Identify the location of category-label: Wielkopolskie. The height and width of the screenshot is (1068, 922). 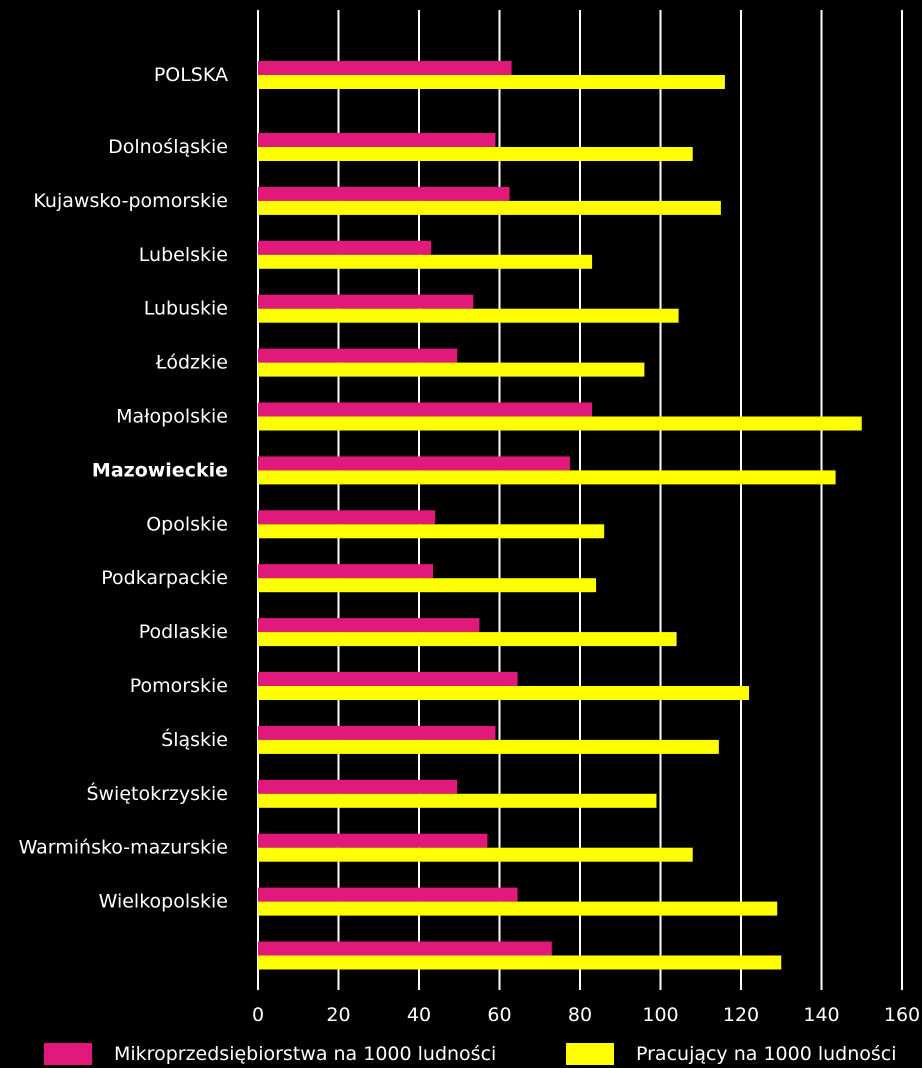
(163, 902).